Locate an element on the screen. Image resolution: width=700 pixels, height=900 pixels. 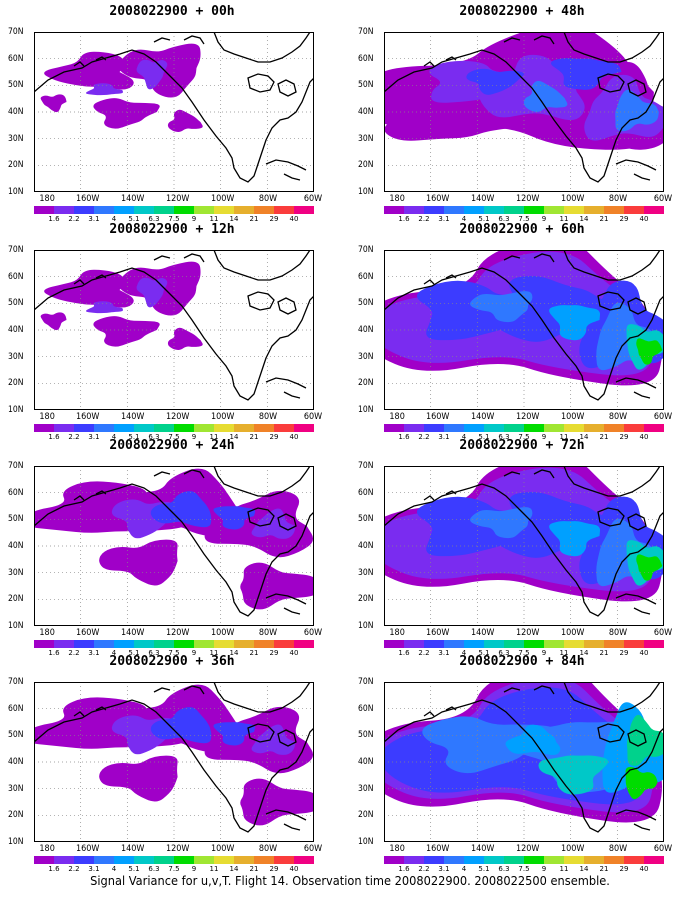
longitude-label: 160W is located at coordinates (87, 849).